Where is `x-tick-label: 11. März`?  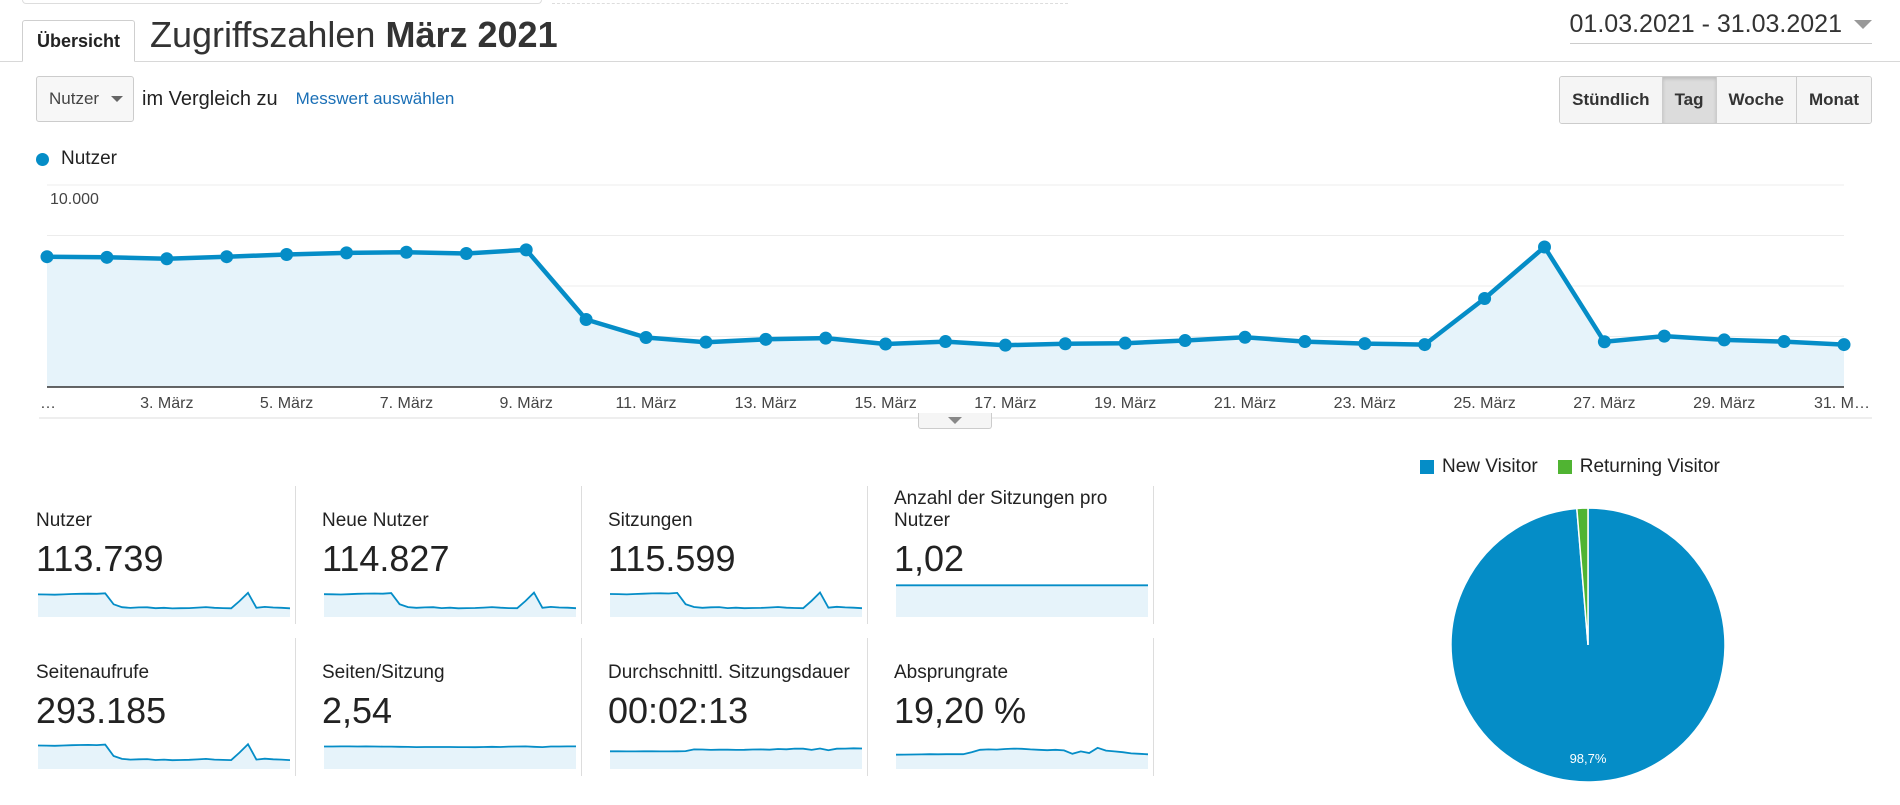 x-tick-label: 11. März is located at coordinates (645, 403).